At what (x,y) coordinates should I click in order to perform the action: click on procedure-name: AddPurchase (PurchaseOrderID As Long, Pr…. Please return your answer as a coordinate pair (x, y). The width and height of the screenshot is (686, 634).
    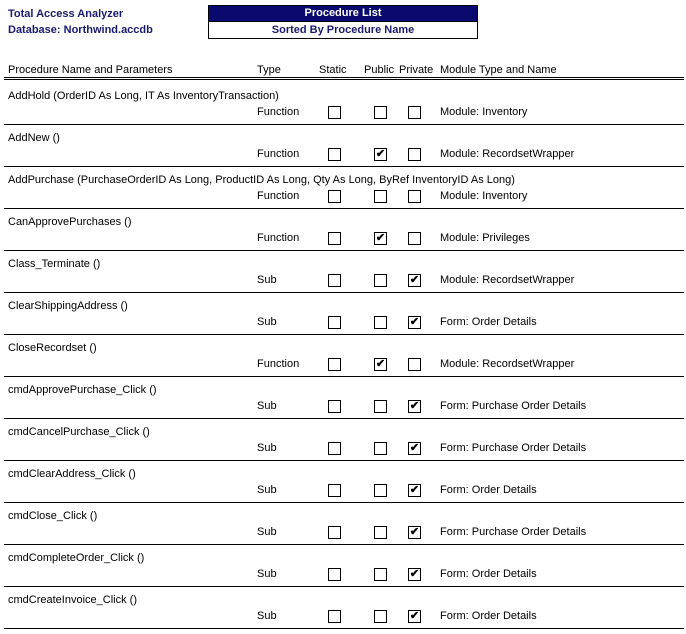
    Looking at the image, I should click on (261, 180).